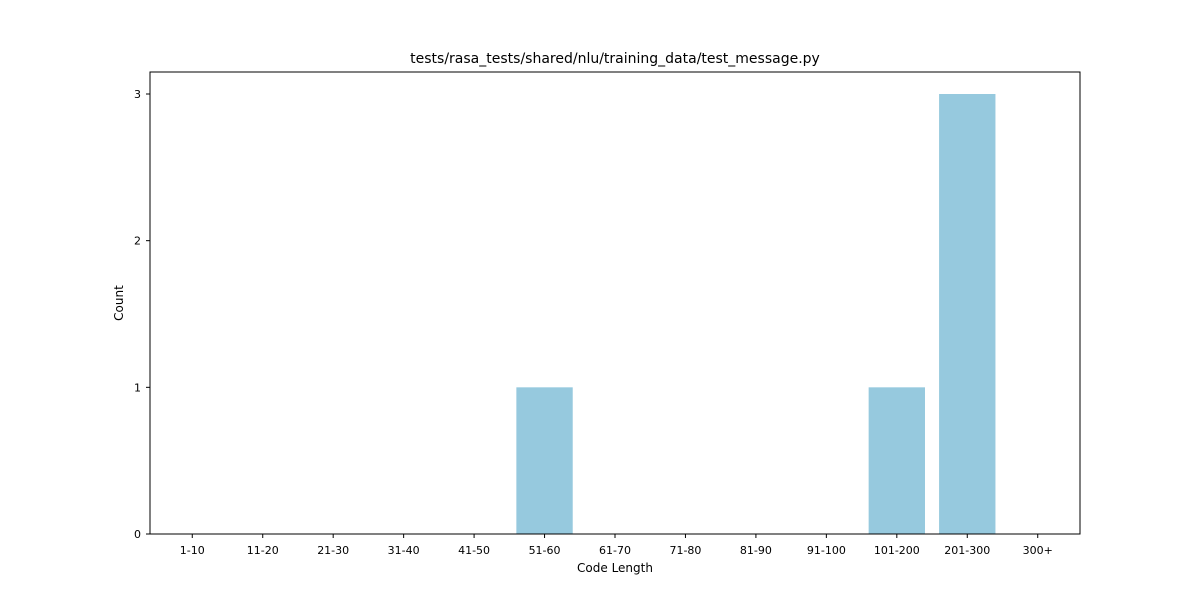 This screenshot has height=604, width=1200. What do you see at coordinates (119, 303) in the screenshot?
I see `y-axis-label: Count` at bounding box center [119, 303].